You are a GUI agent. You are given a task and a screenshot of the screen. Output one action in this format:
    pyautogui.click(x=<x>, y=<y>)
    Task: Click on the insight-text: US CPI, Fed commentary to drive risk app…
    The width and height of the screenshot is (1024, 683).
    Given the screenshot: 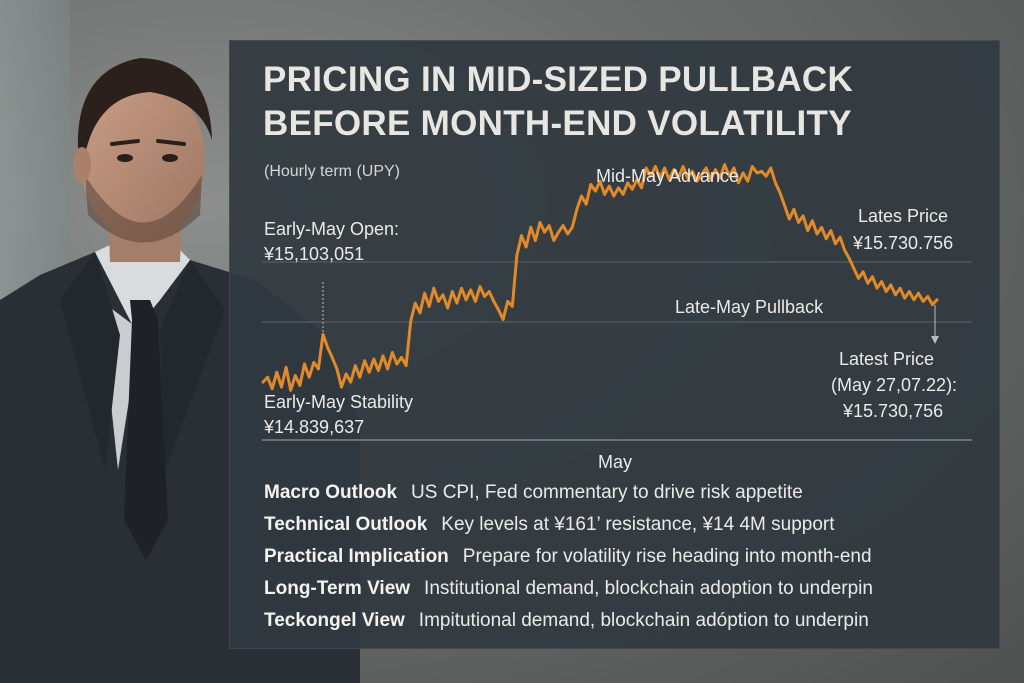 What is the action you would take?
    pyautogui.click(x=607, y=492)
    